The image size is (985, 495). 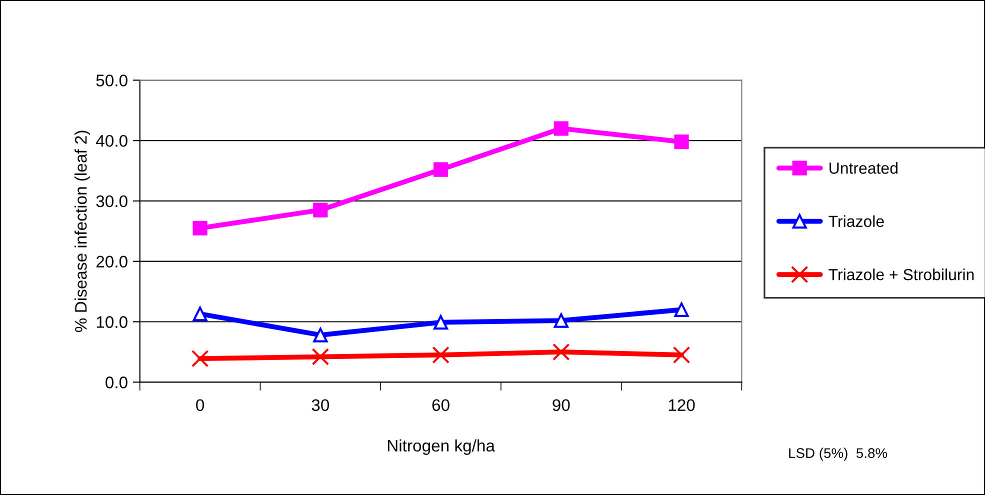 I want to click on x-tick-label: 120, so click(x=681, y=405).